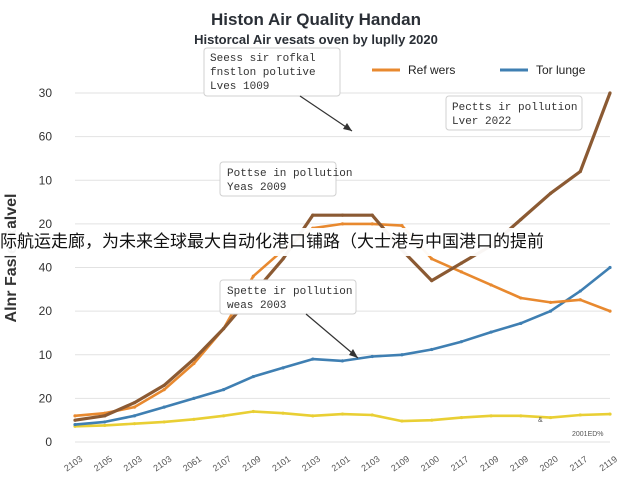 This screenshot has height=480, width=640. What do you see at coordinates (46, 93) in the screenshot?
I see `y-tick-label: 30` at bounding box center [46, 93].